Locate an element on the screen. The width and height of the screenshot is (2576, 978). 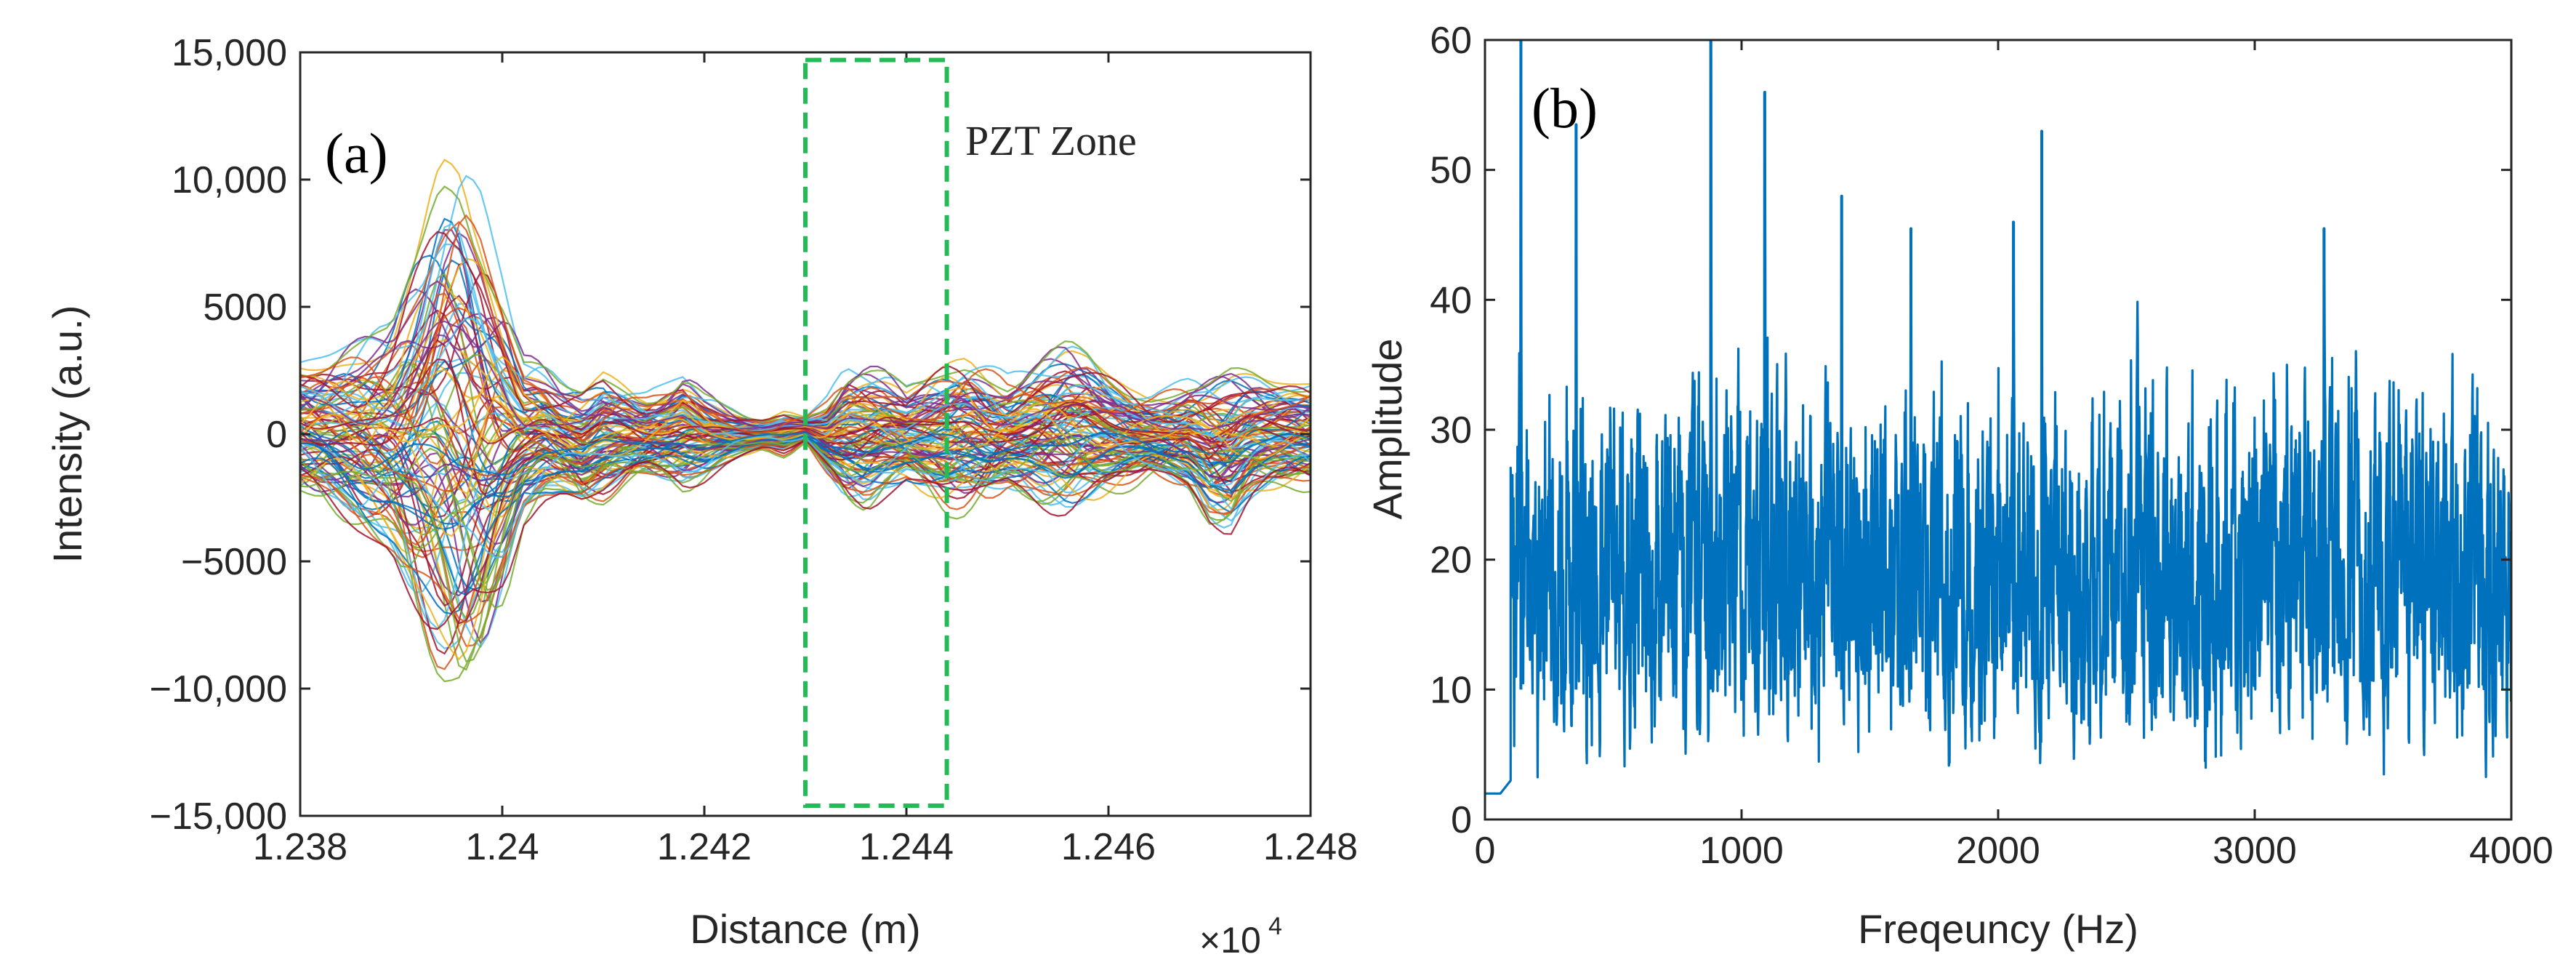
panel-b-y-tick-label: 50 is located at coordinates (1451, 171).